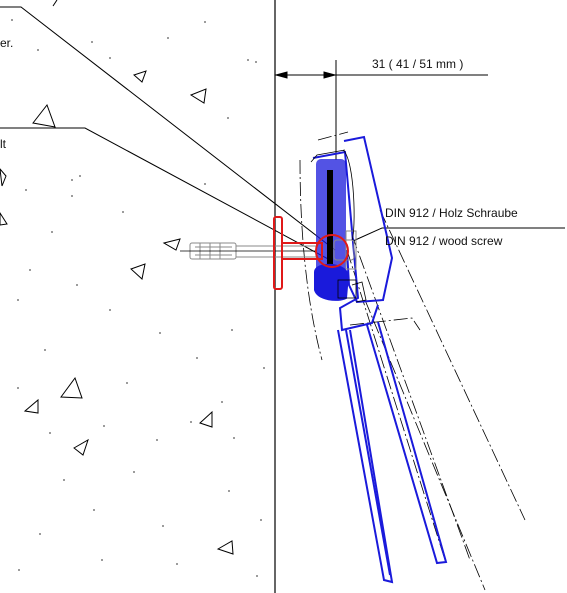  Describe the element at coordinates (6, 43) in the screenshot. I see `label-fragment-top: er.` at that location.